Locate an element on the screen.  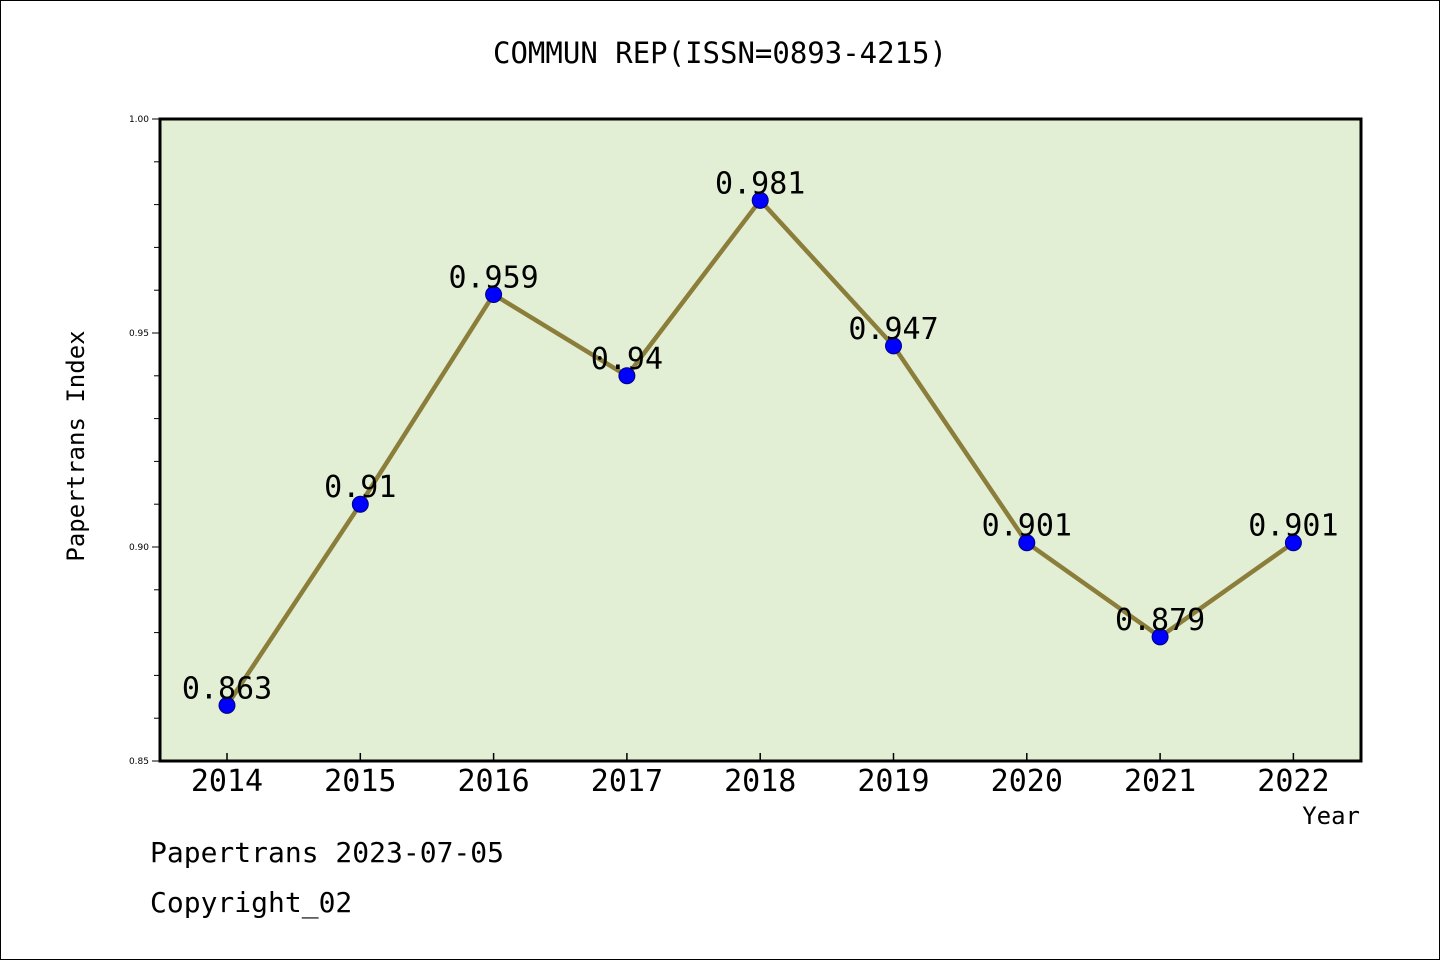
data-label: 0.91 is located at coordinates (360, 487).